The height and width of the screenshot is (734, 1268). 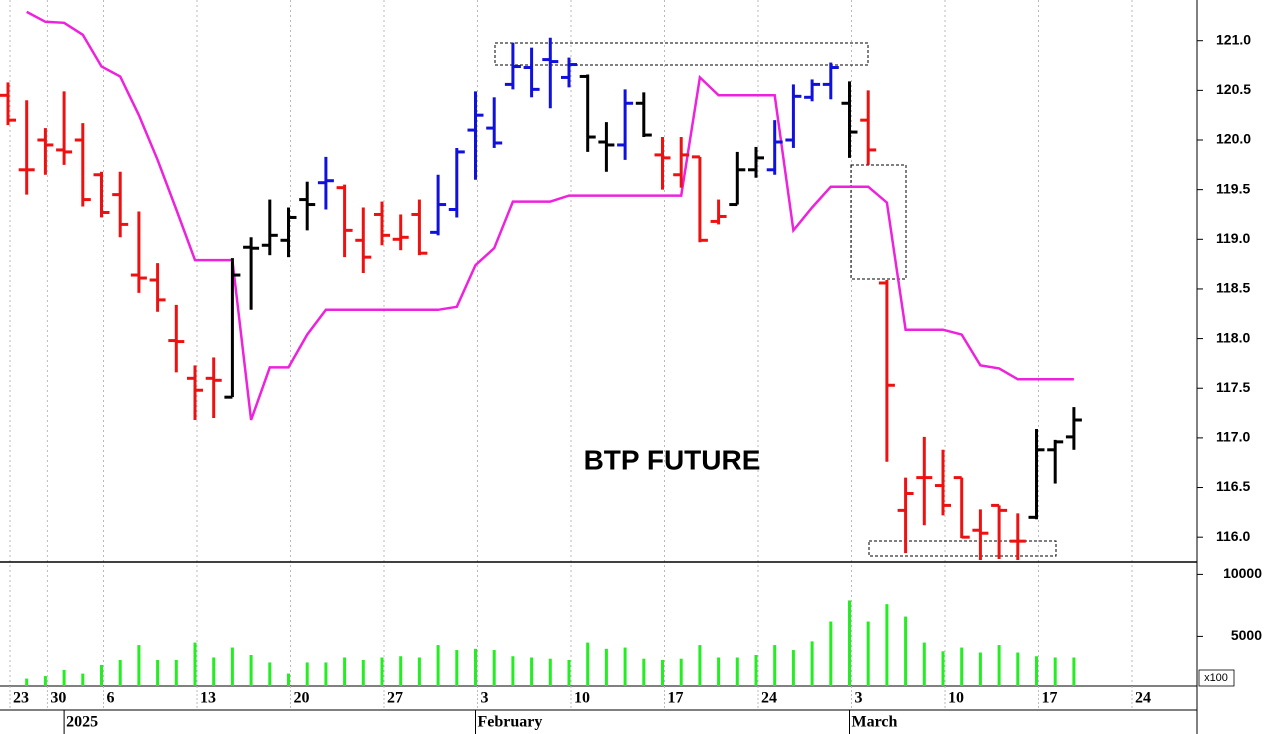 I want to click on x-tick-label: 13, so click(x=208, y=698).